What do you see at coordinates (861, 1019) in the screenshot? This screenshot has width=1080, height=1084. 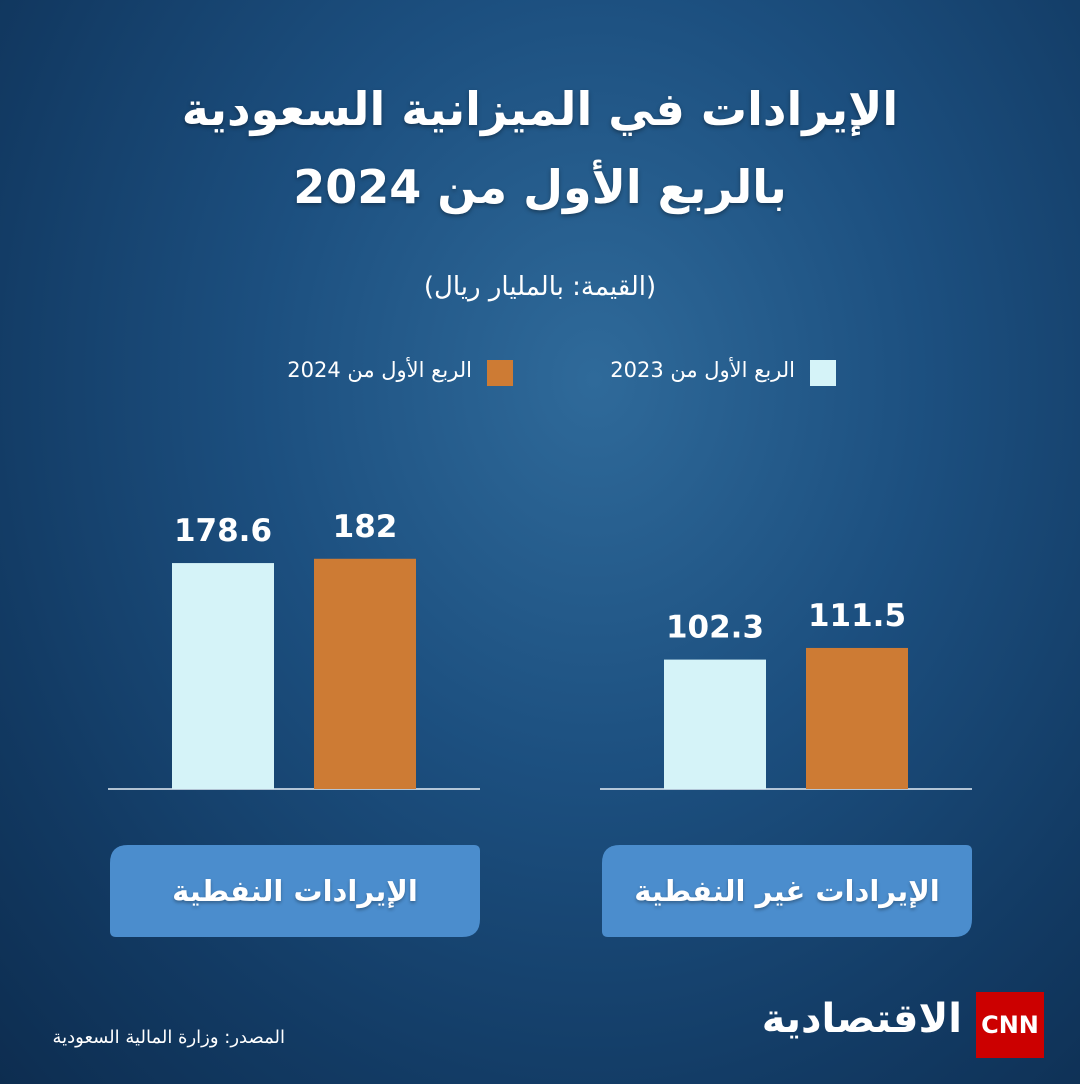 I see `logo-name: الاقتصادية` at bounding box center [861, 1019].